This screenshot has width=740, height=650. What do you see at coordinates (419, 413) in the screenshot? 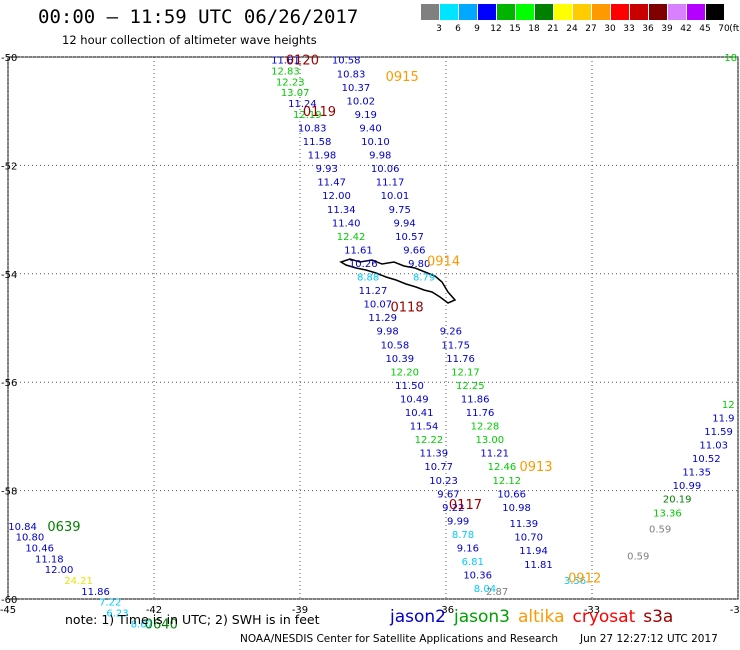
I see `swh-value: 10.41` at bounding box center [419, 413].